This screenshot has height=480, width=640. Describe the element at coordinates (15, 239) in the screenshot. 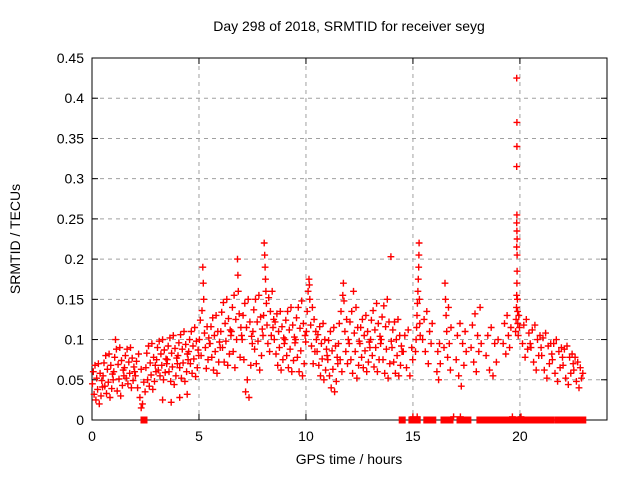

I see `y-axis-label: SRMTID / TECUs` at that location.